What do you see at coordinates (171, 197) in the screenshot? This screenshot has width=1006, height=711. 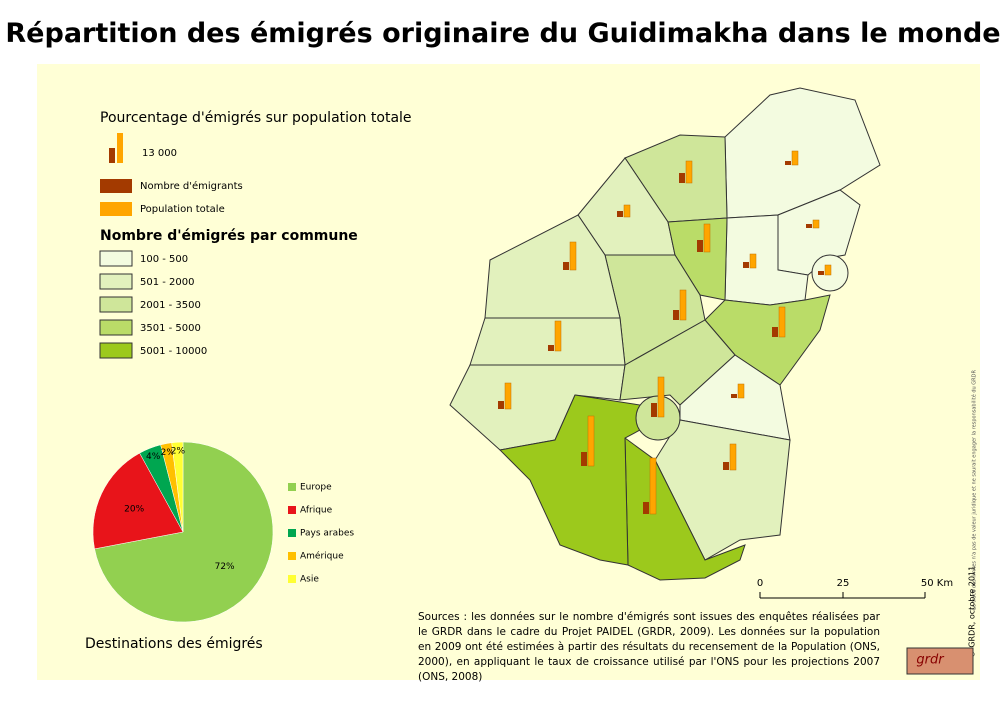 I see `legend-items: Nombre d'émigrants Population totale` at bounding box center [171, 197].